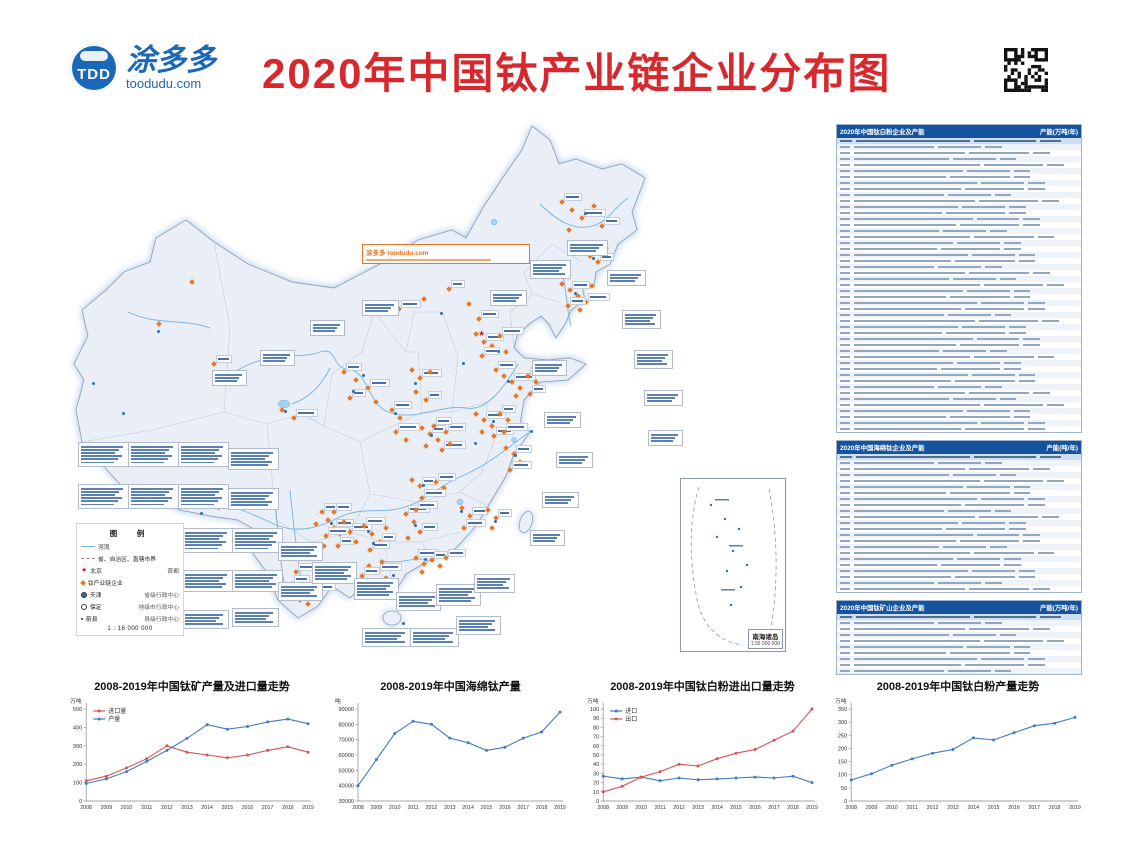  Describe the element at coordinates (173, 572) in the screenshot. I see `legend-note: 首都` at that location.